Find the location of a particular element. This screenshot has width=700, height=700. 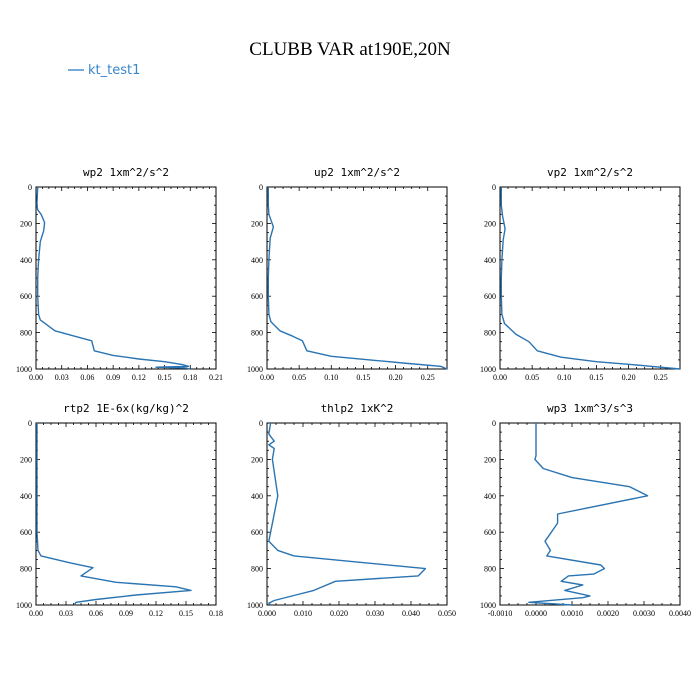

x-tick-label: 0.0040 is located at coordinates (680, 613).